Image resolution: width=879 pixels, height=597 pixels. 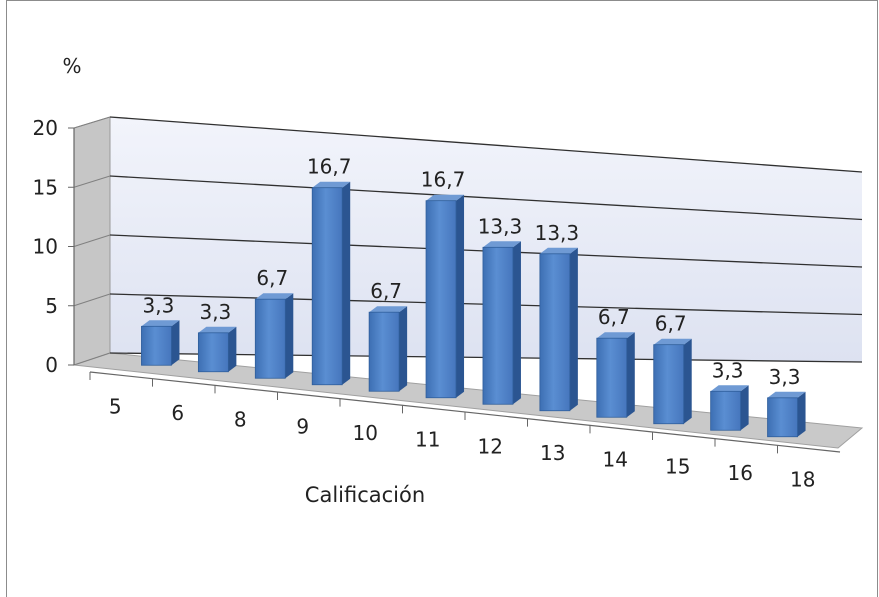 What do you see at coordinates (490, 446) in the screenshot?
I see `x-tick-label: 12` at bounding box center [490, 446].